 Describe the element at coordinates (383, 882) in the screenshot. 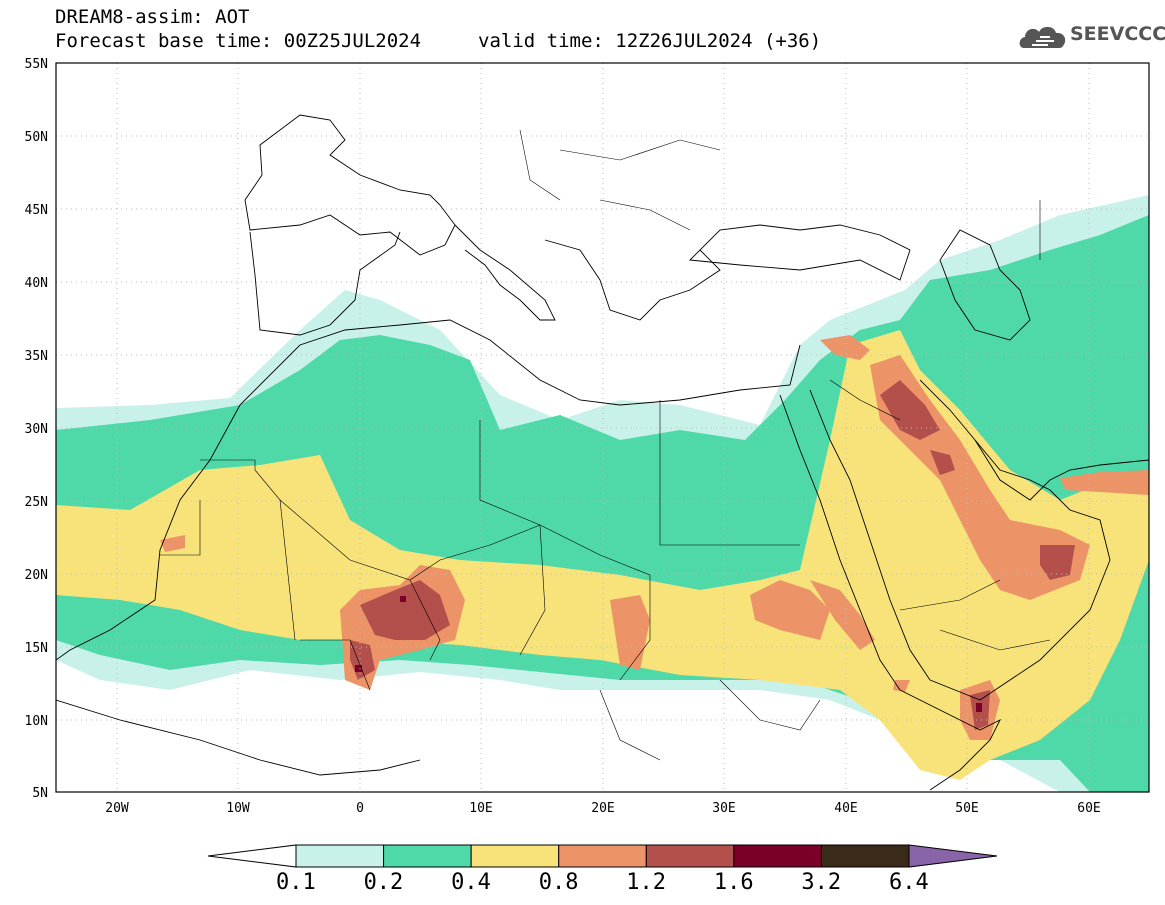

I see `colorbar-label: 0.2` at that location.